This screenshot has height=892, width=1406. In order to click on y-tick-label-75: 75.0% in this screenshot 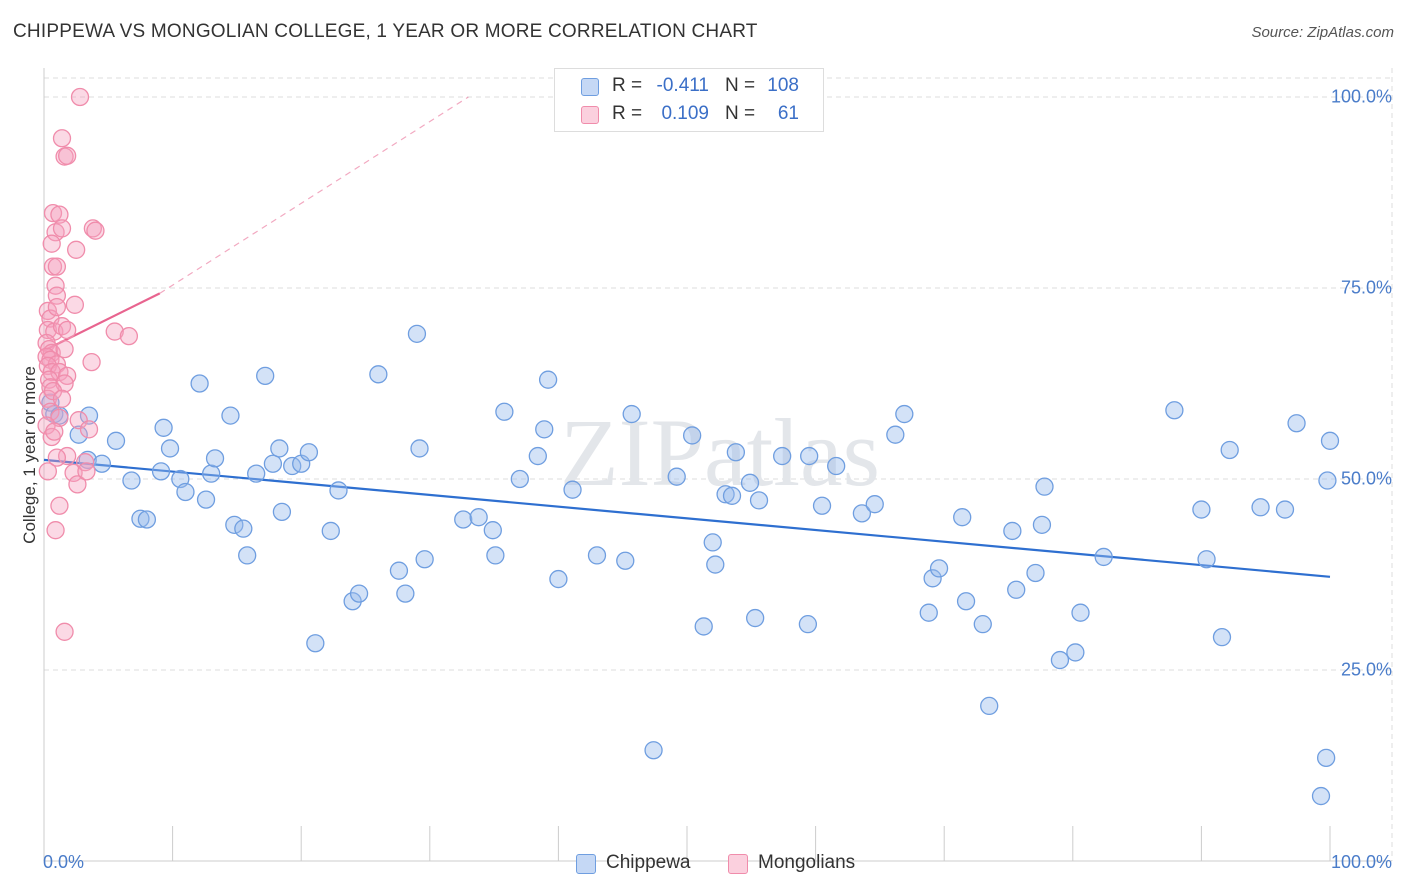, I will do `click(1366, 287)`.